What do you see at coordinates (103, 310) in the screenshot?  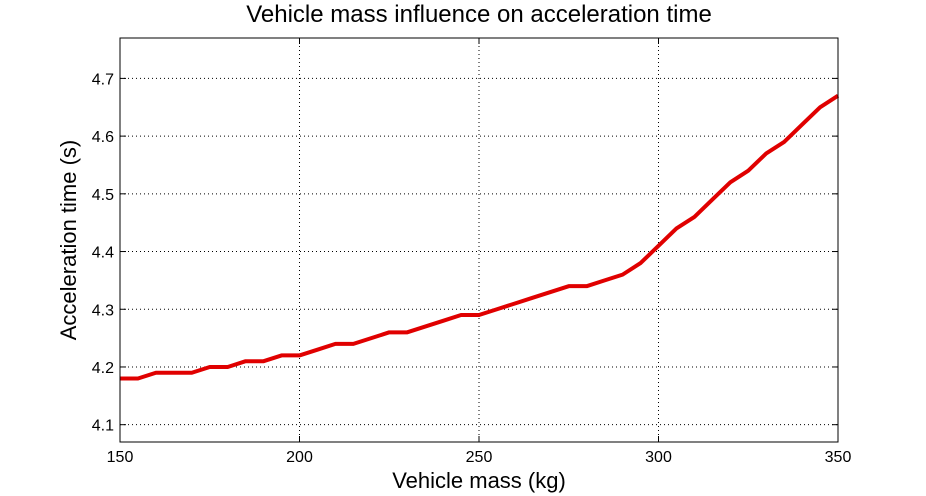 I see `y-tick-label: 4.3` at bounding box center [103, 310].